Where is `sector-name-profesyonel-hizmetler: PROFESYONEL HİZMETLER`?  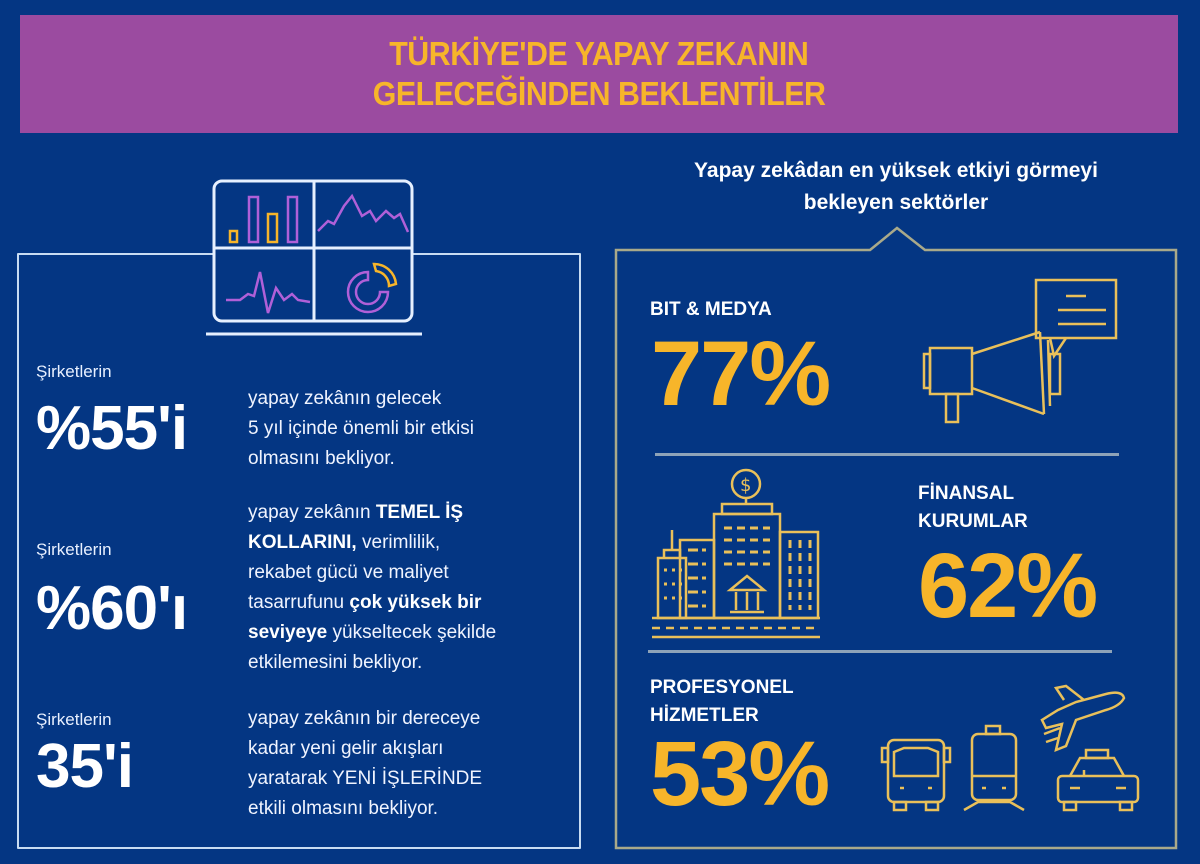
sector-name-profesyonel-hizmetler: PROFESYONEL HİZMETLER is located at coordinates (722, 701).